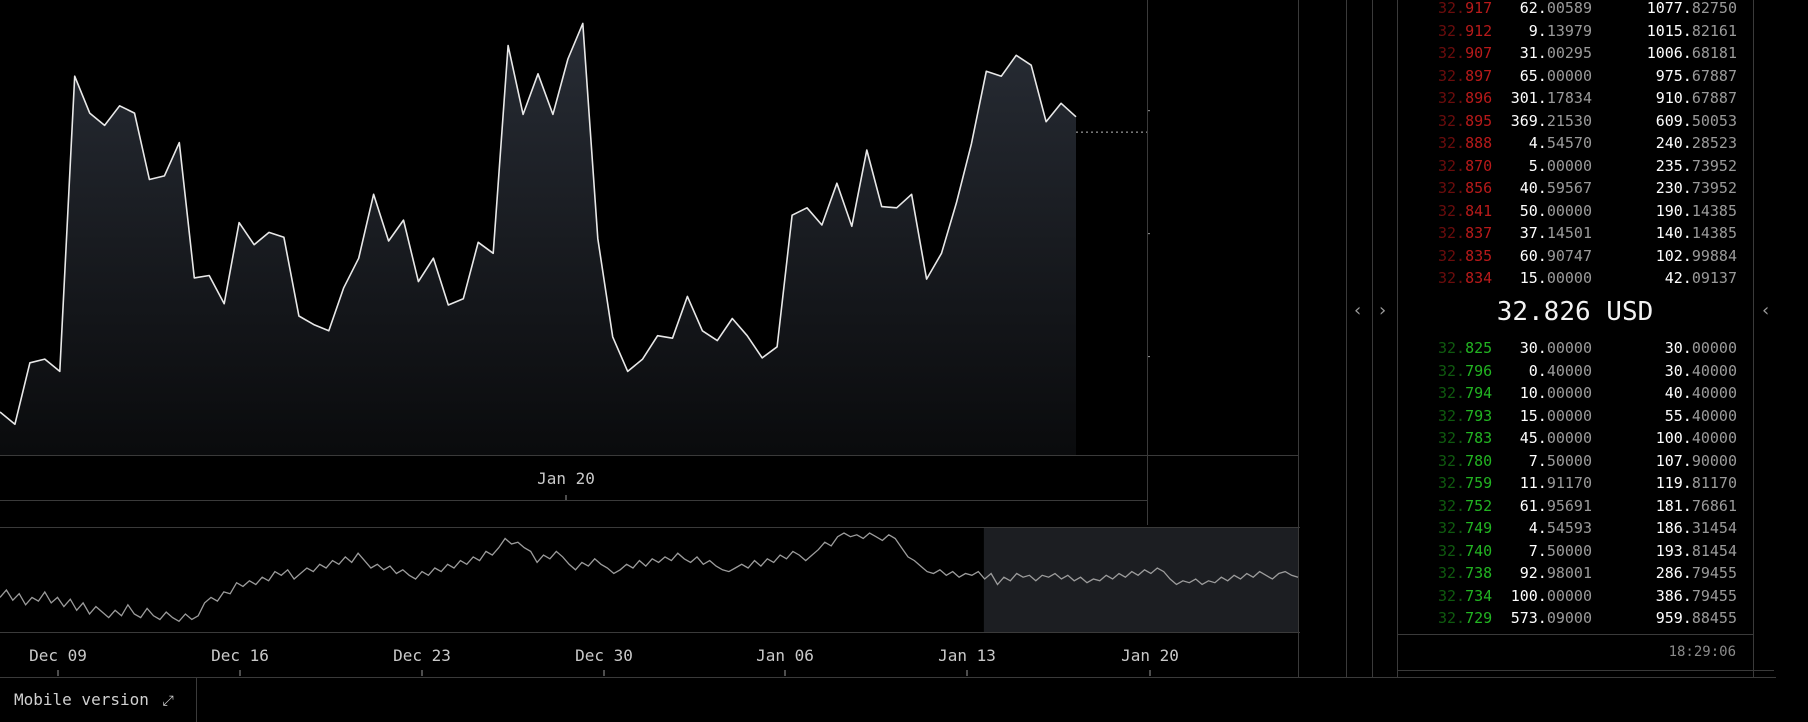 Image resolution: width=1808 pixels, height=722 pixels. I want to click on order-price: 32.825, so click(1465, 348).